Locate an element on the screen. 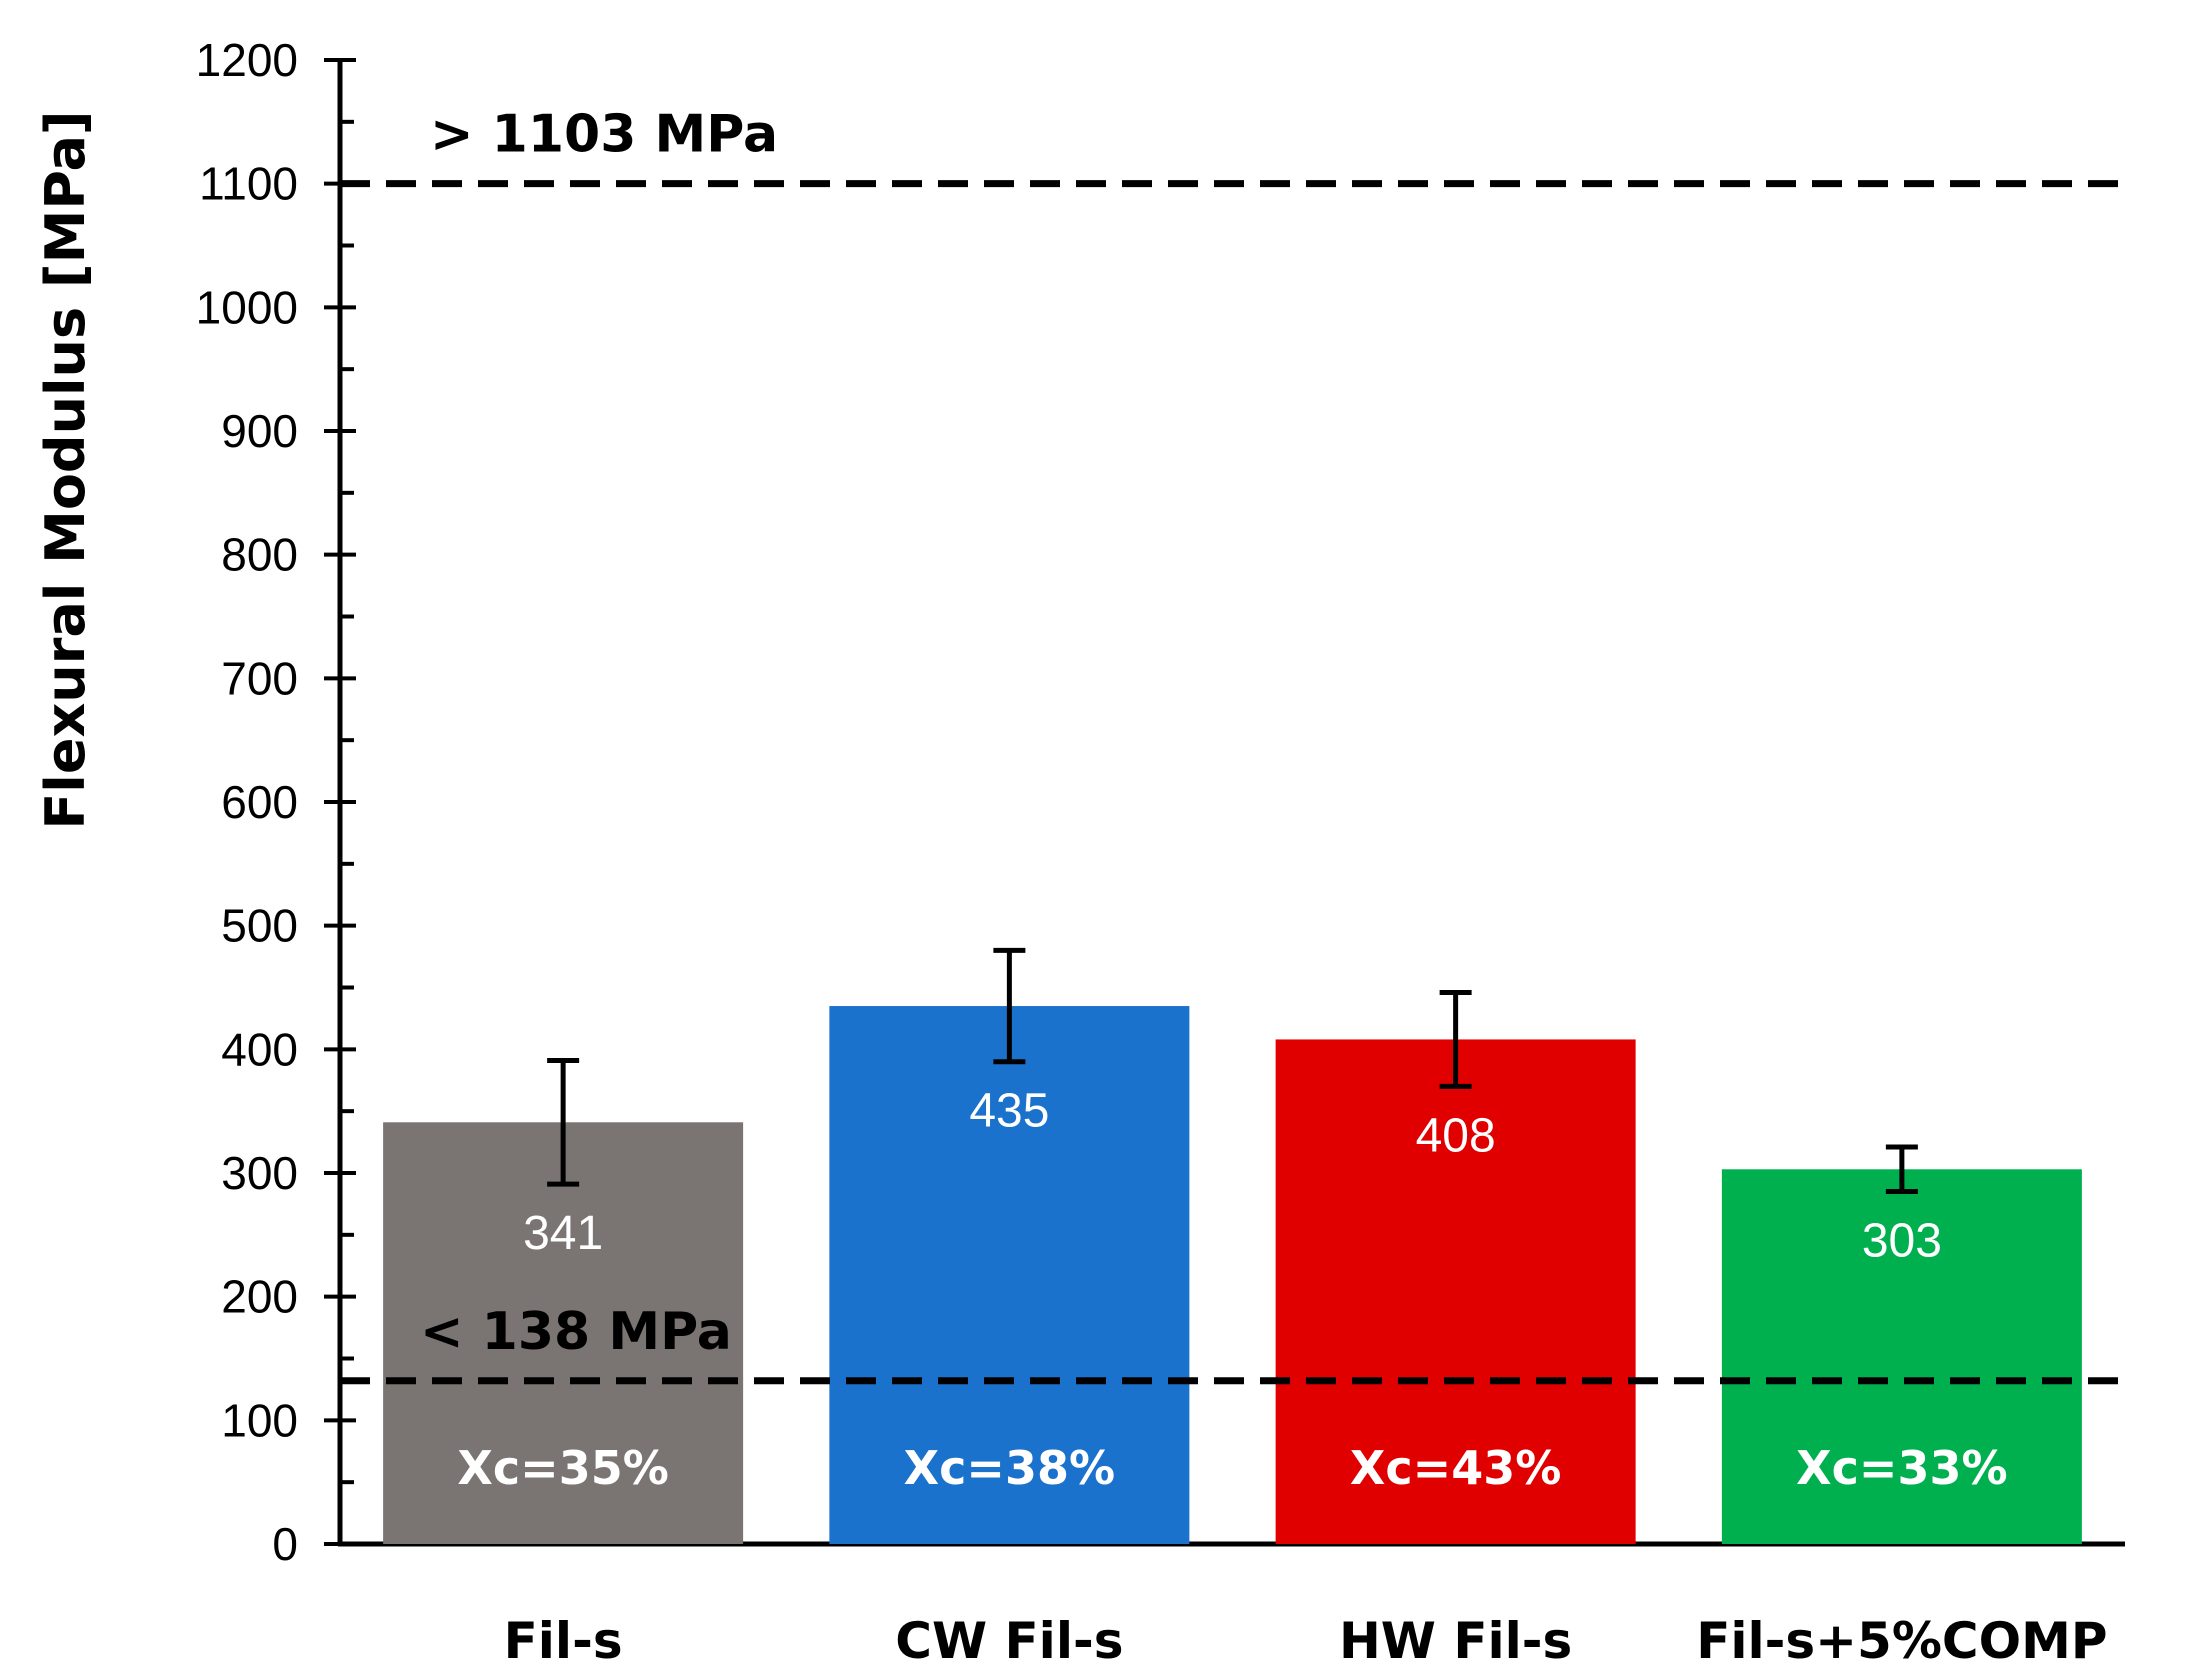  reference-line-label: < 138 MPa is located at coordinates (576, 1332).